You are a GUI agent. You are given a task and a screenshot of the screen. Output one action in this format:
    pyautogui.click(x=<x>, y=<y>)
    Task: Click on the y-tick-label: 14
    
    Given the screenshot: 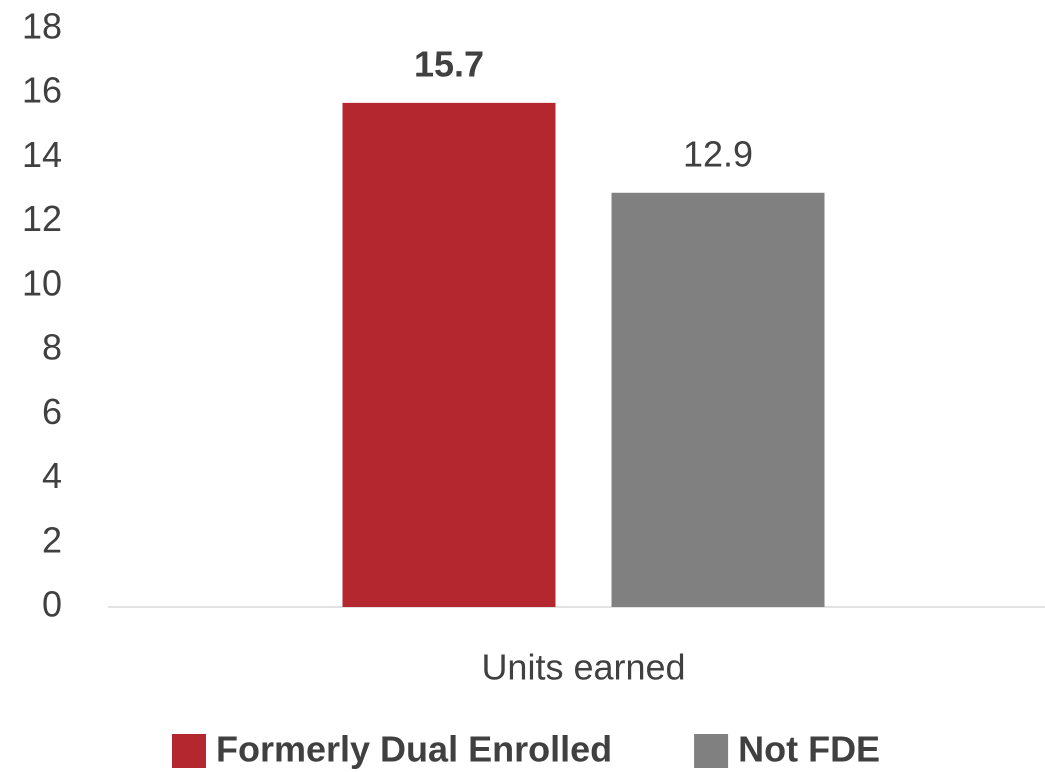 What is the action you would take?
    pyautogui.click(x=42, y=154)
    